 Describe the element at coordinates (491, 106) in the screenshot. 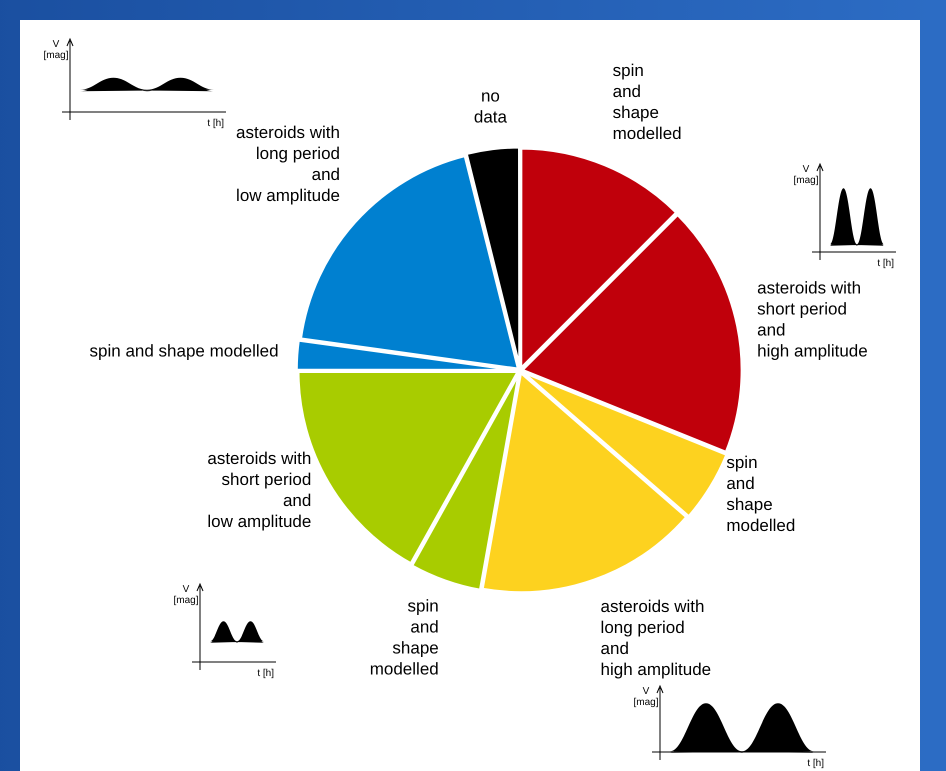

I see `slice-label: no data` at that location.